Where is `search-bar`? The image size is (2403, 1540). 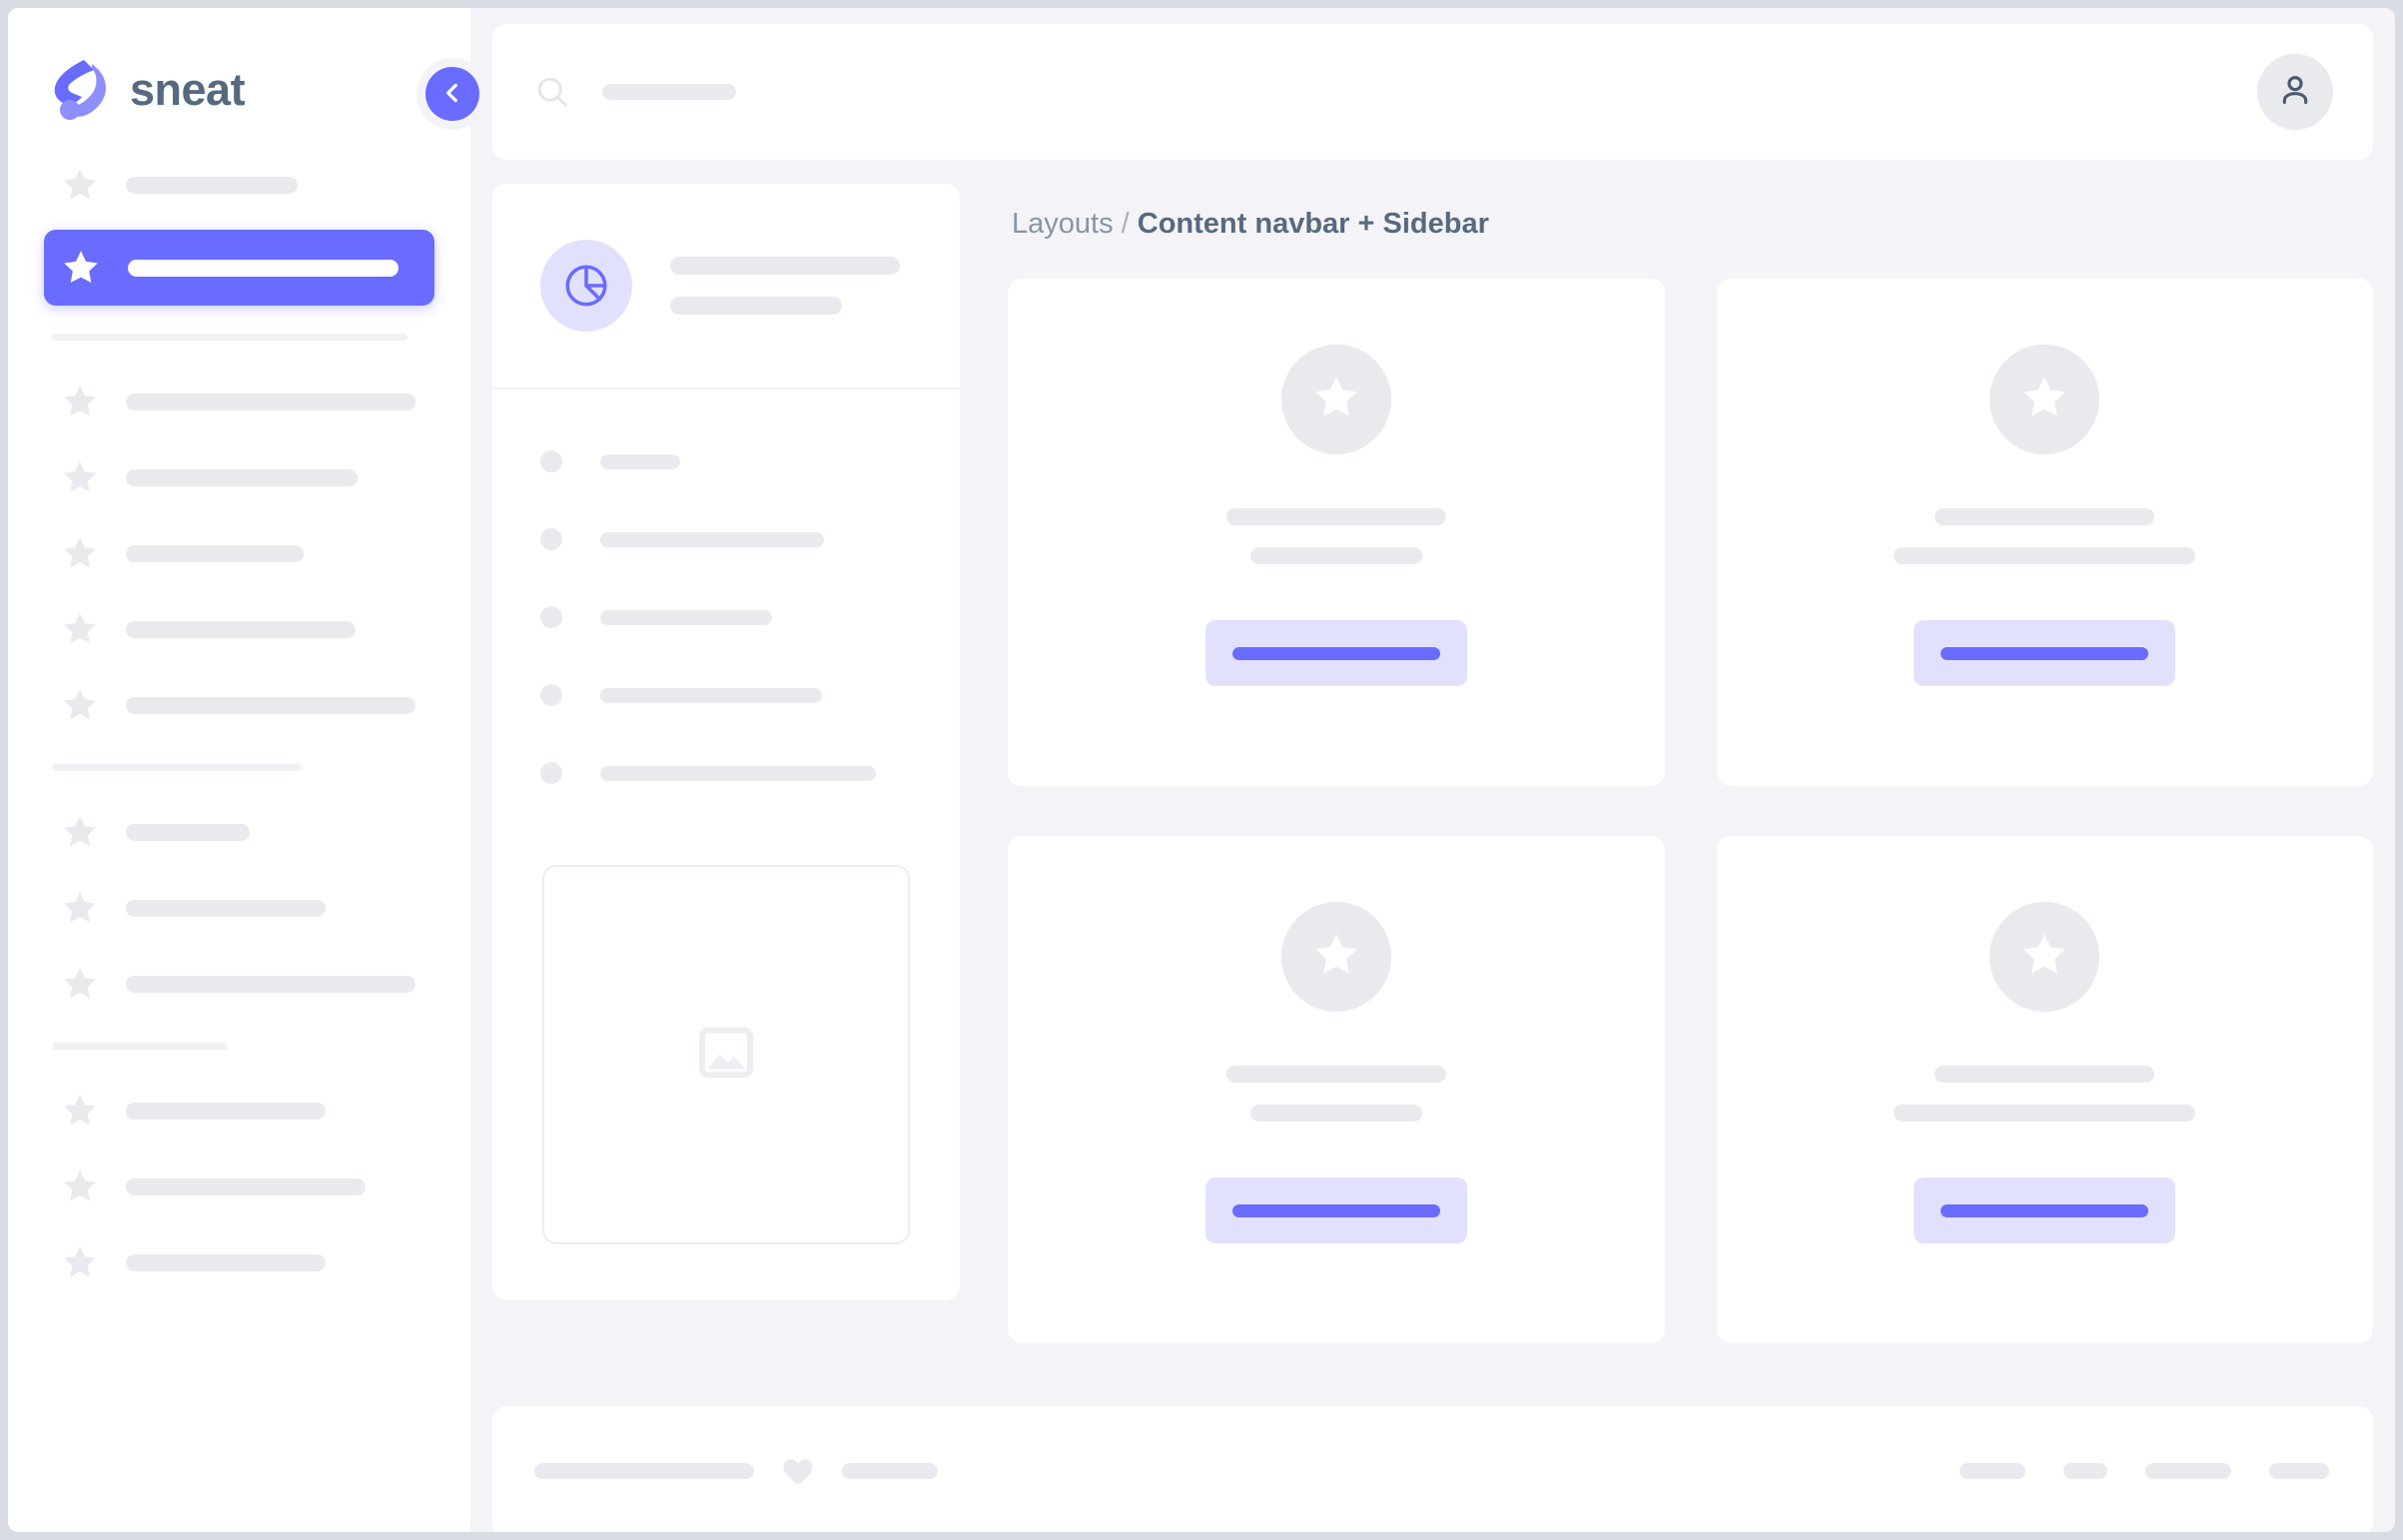
search-bar is located at coordinates (1382, 92).